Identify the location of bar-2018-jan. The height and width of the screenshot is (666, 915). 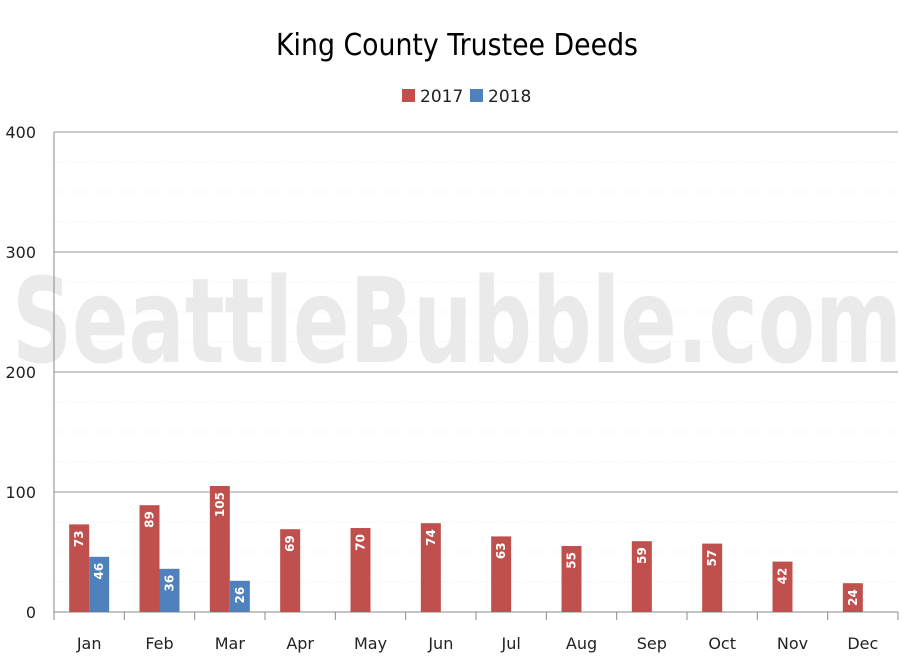
(99, 584).